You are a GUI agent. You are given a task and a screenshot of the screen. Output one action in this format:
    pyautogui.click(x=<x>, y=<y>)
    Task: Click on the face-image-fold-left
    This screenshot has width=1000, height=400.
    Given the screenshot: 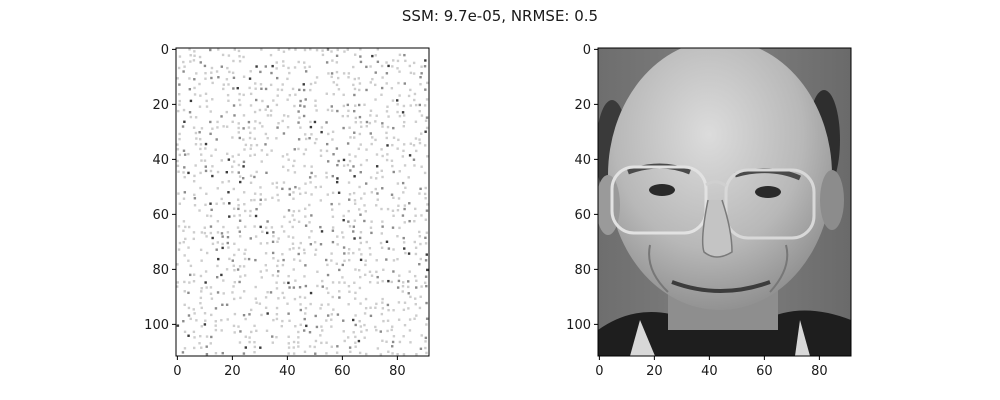 What is the action you would take?
    pyautogui.click(x=658, y=268)
    